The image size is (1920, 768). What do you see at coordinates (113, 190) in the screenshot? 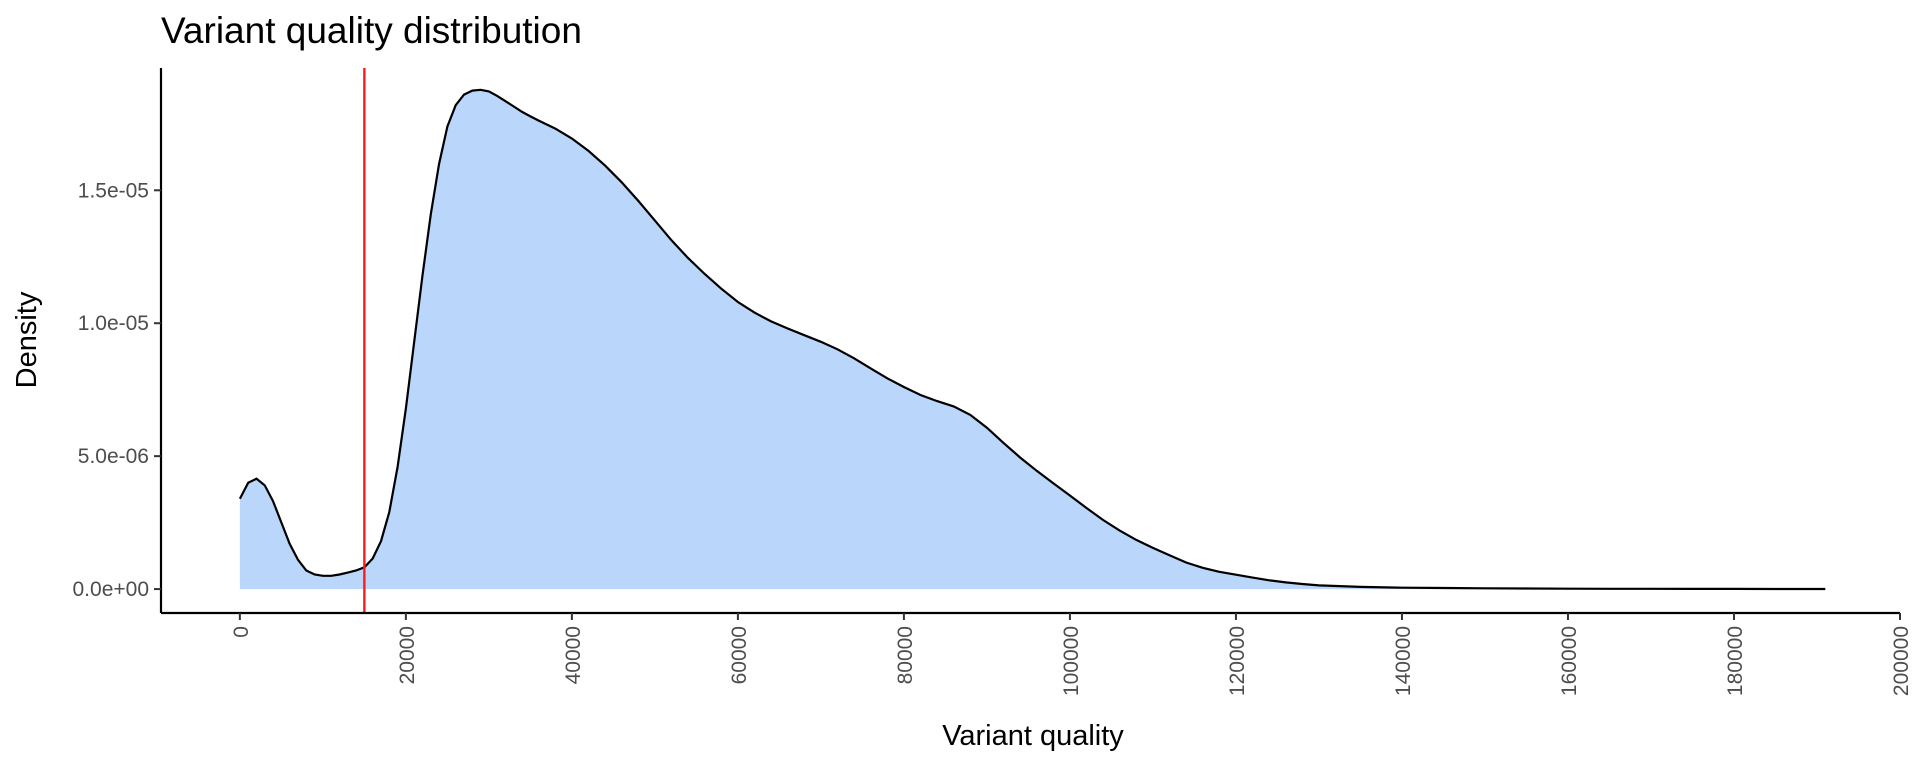
I see `y-tick-label: 1.5e-05` at bounding box center [113, 190].